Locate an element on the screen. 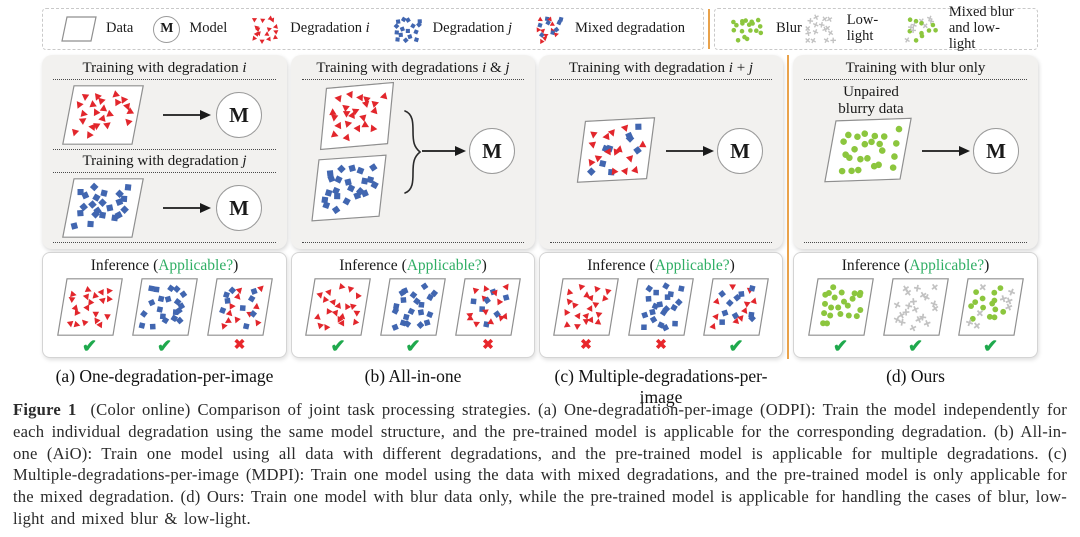 The height and width of the screenshot is (537, 1080). legend-item-mixed-degradation: Mixed degradation is located at coordinates (608, 29).